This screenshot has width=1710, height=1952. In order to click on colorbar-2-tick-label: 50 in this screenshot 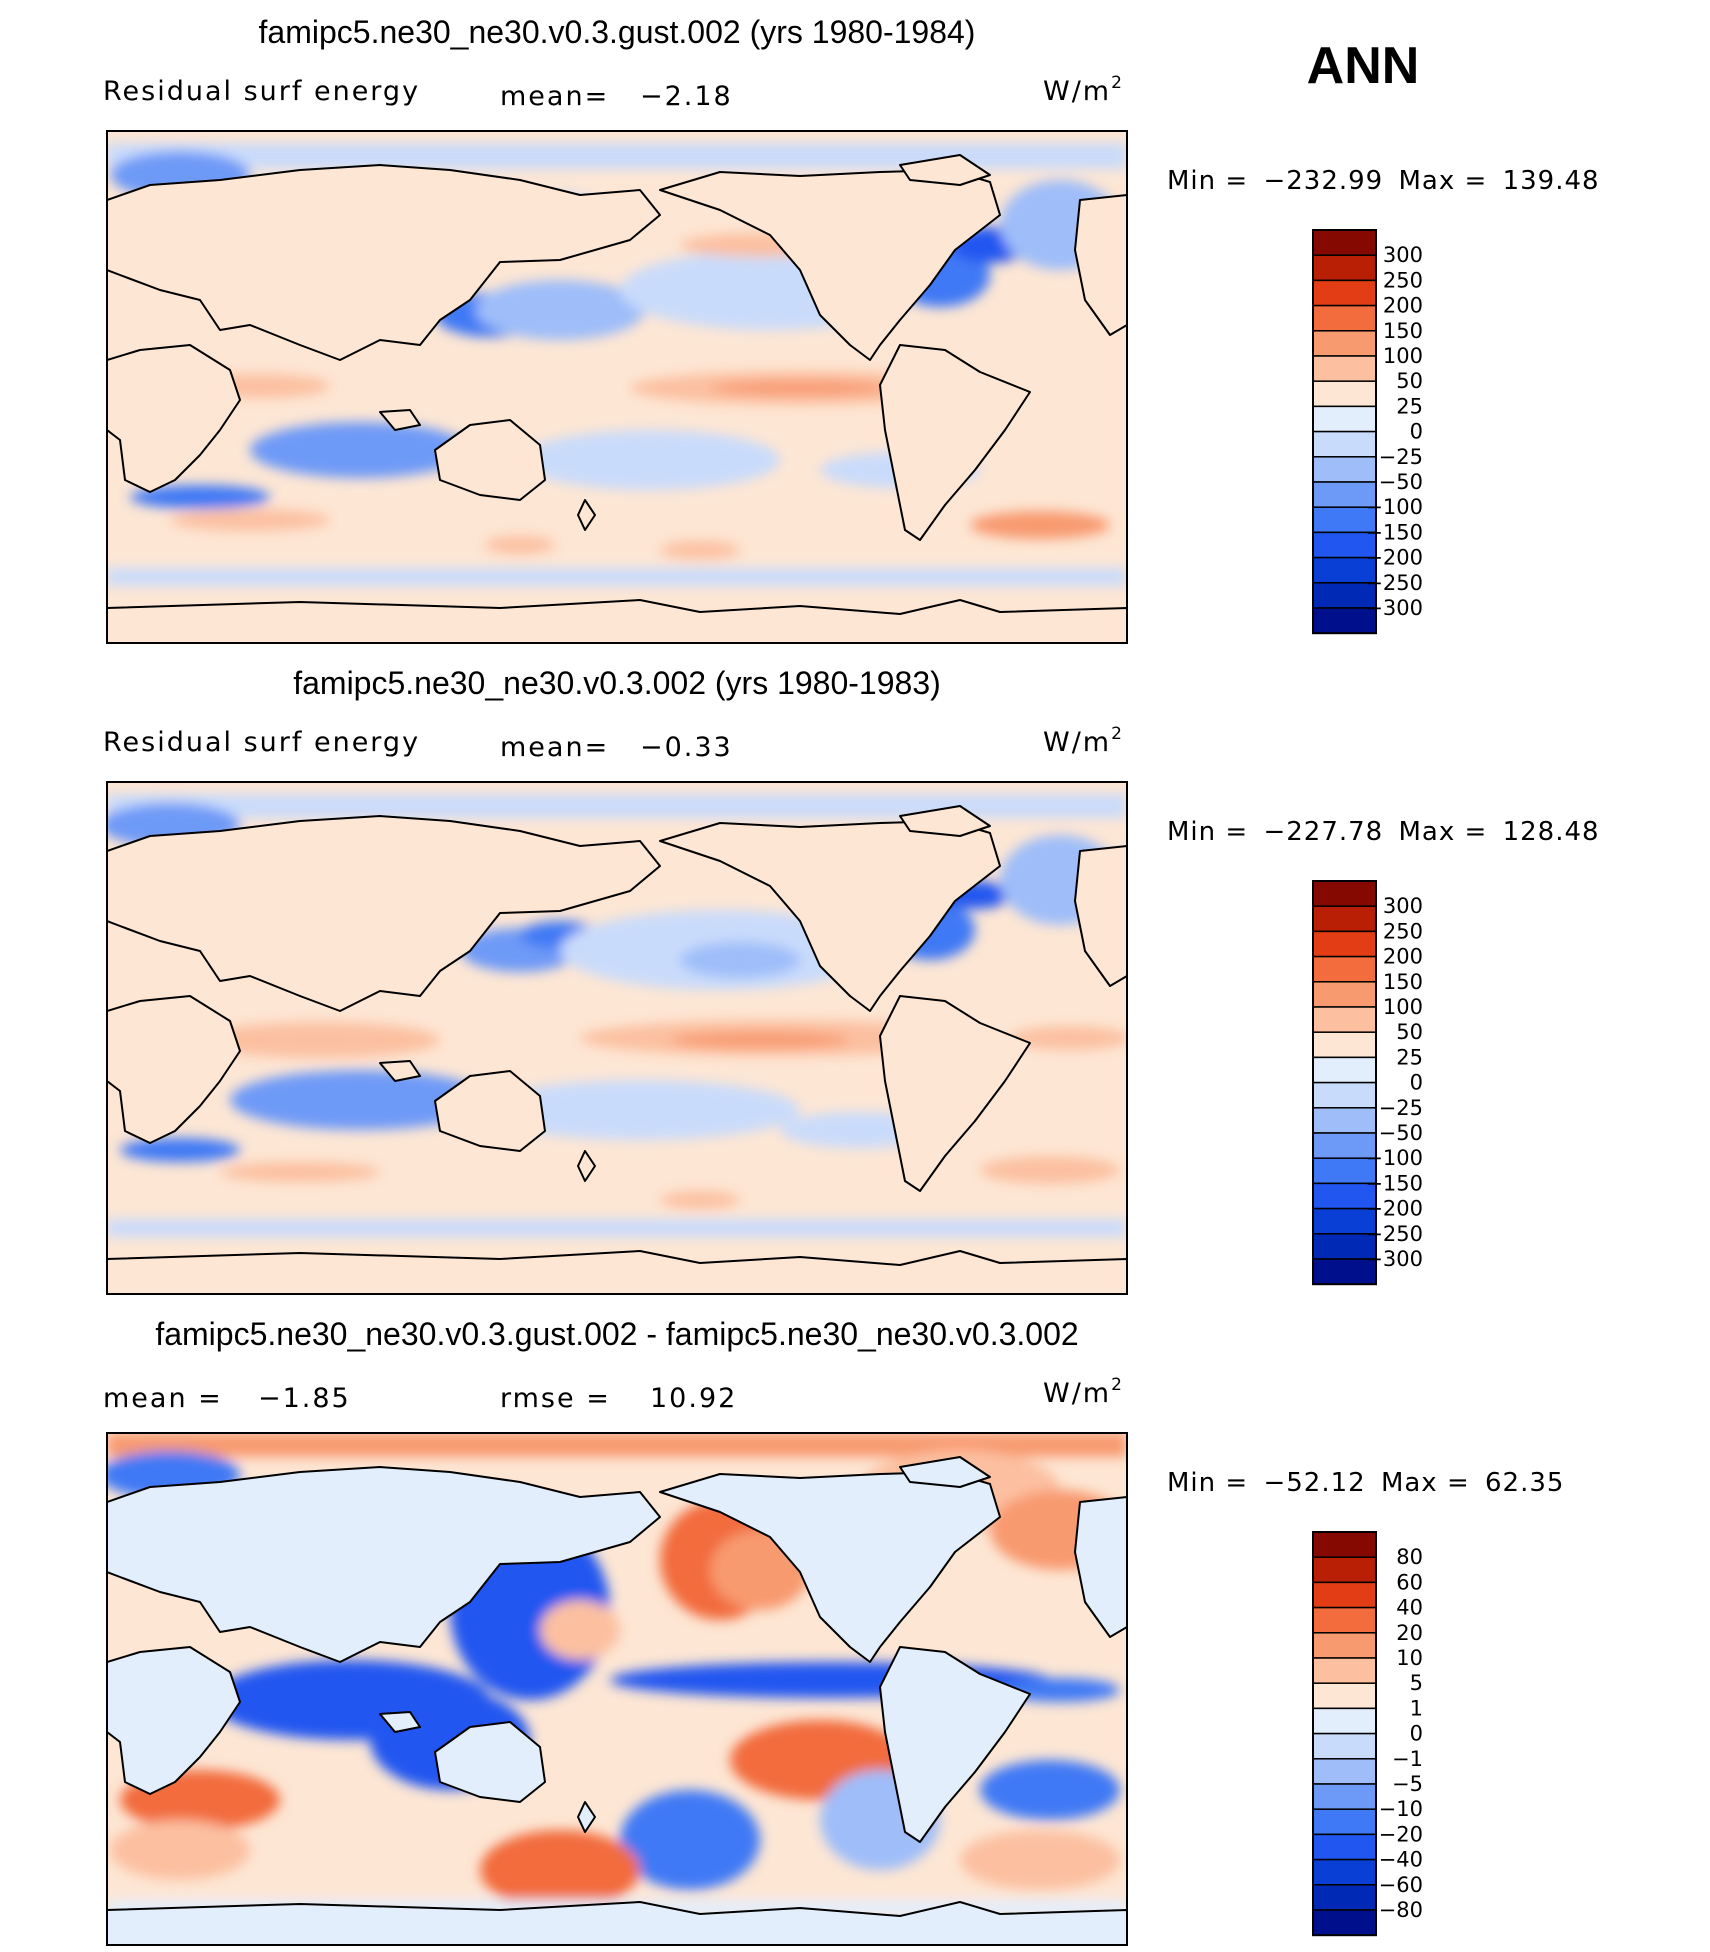, I will do `click(1409, 1032)`.